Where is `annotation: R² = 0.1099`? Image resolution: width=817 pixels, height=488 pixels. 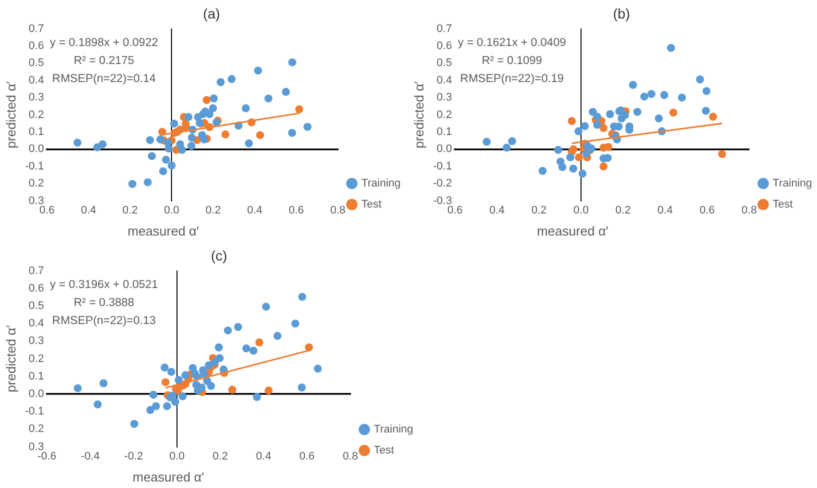 annotation: R² = 0.1099 is located at coordinates (512, 60).